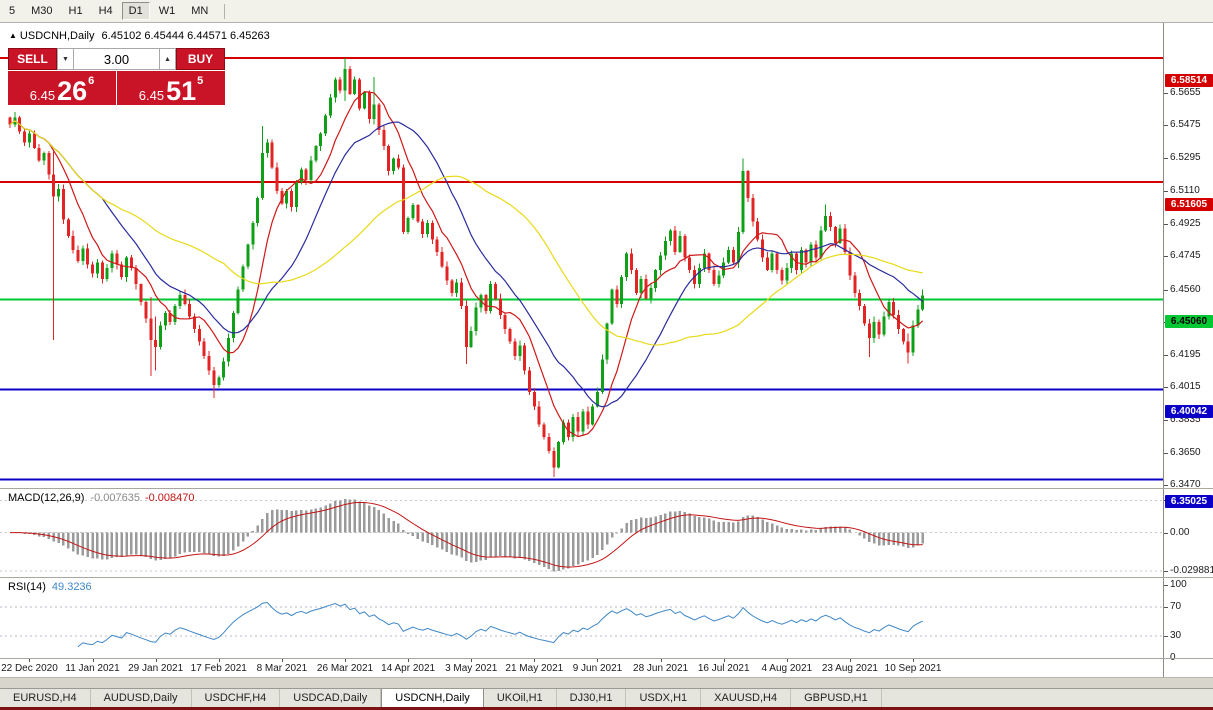 Image resolution: width=1213 pixels, height=710 pixels. I want to click on buy-price-display: 6.45 51 5, so click(171, 88).